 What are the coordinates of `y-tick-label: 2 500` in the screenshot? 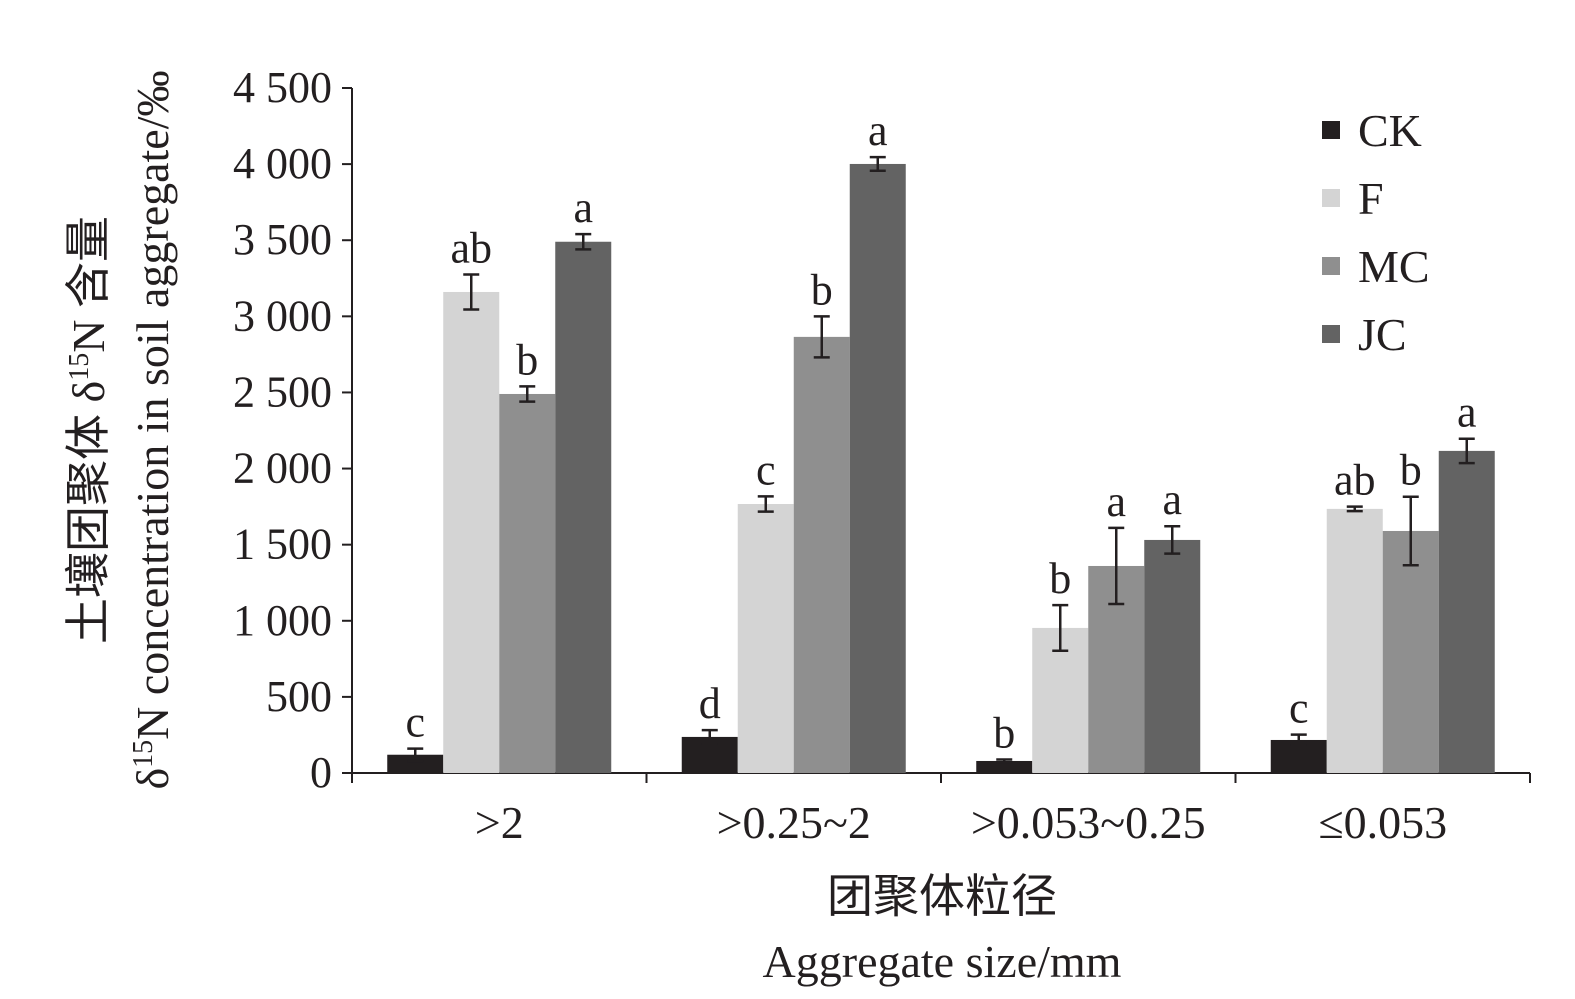 It's located at (282, 391).